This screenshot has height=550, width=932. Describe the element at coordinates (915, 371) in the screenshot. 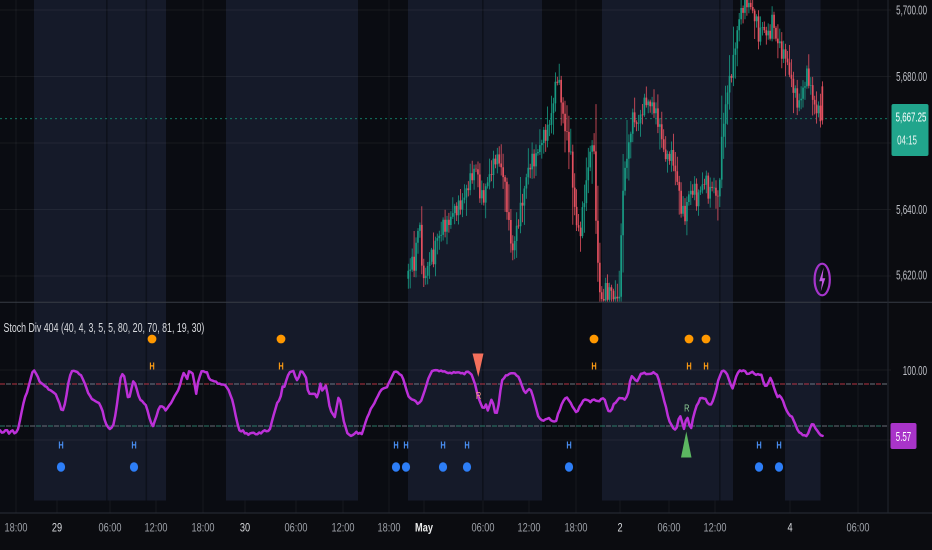

I see `svg-text: 100.00` at that location.